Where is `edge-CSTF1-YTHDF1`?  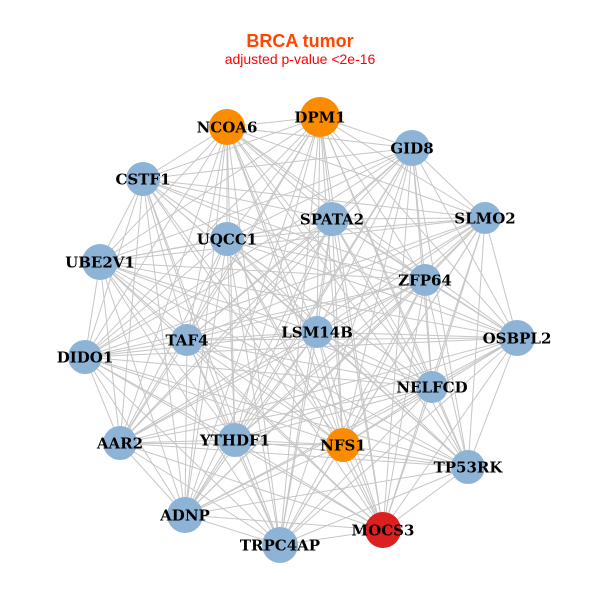
edge-CSTF1-YTHDF1 is located at coordinates (189, 309).